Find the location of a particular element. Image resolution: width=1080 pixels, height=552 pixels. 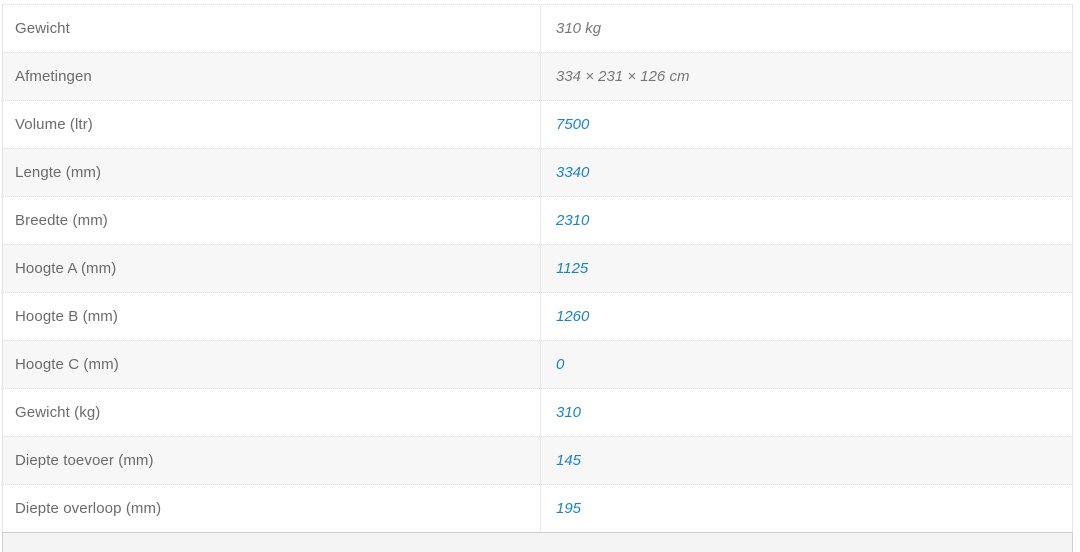

spec-value: 1125 is located at coordinates (806, 268).